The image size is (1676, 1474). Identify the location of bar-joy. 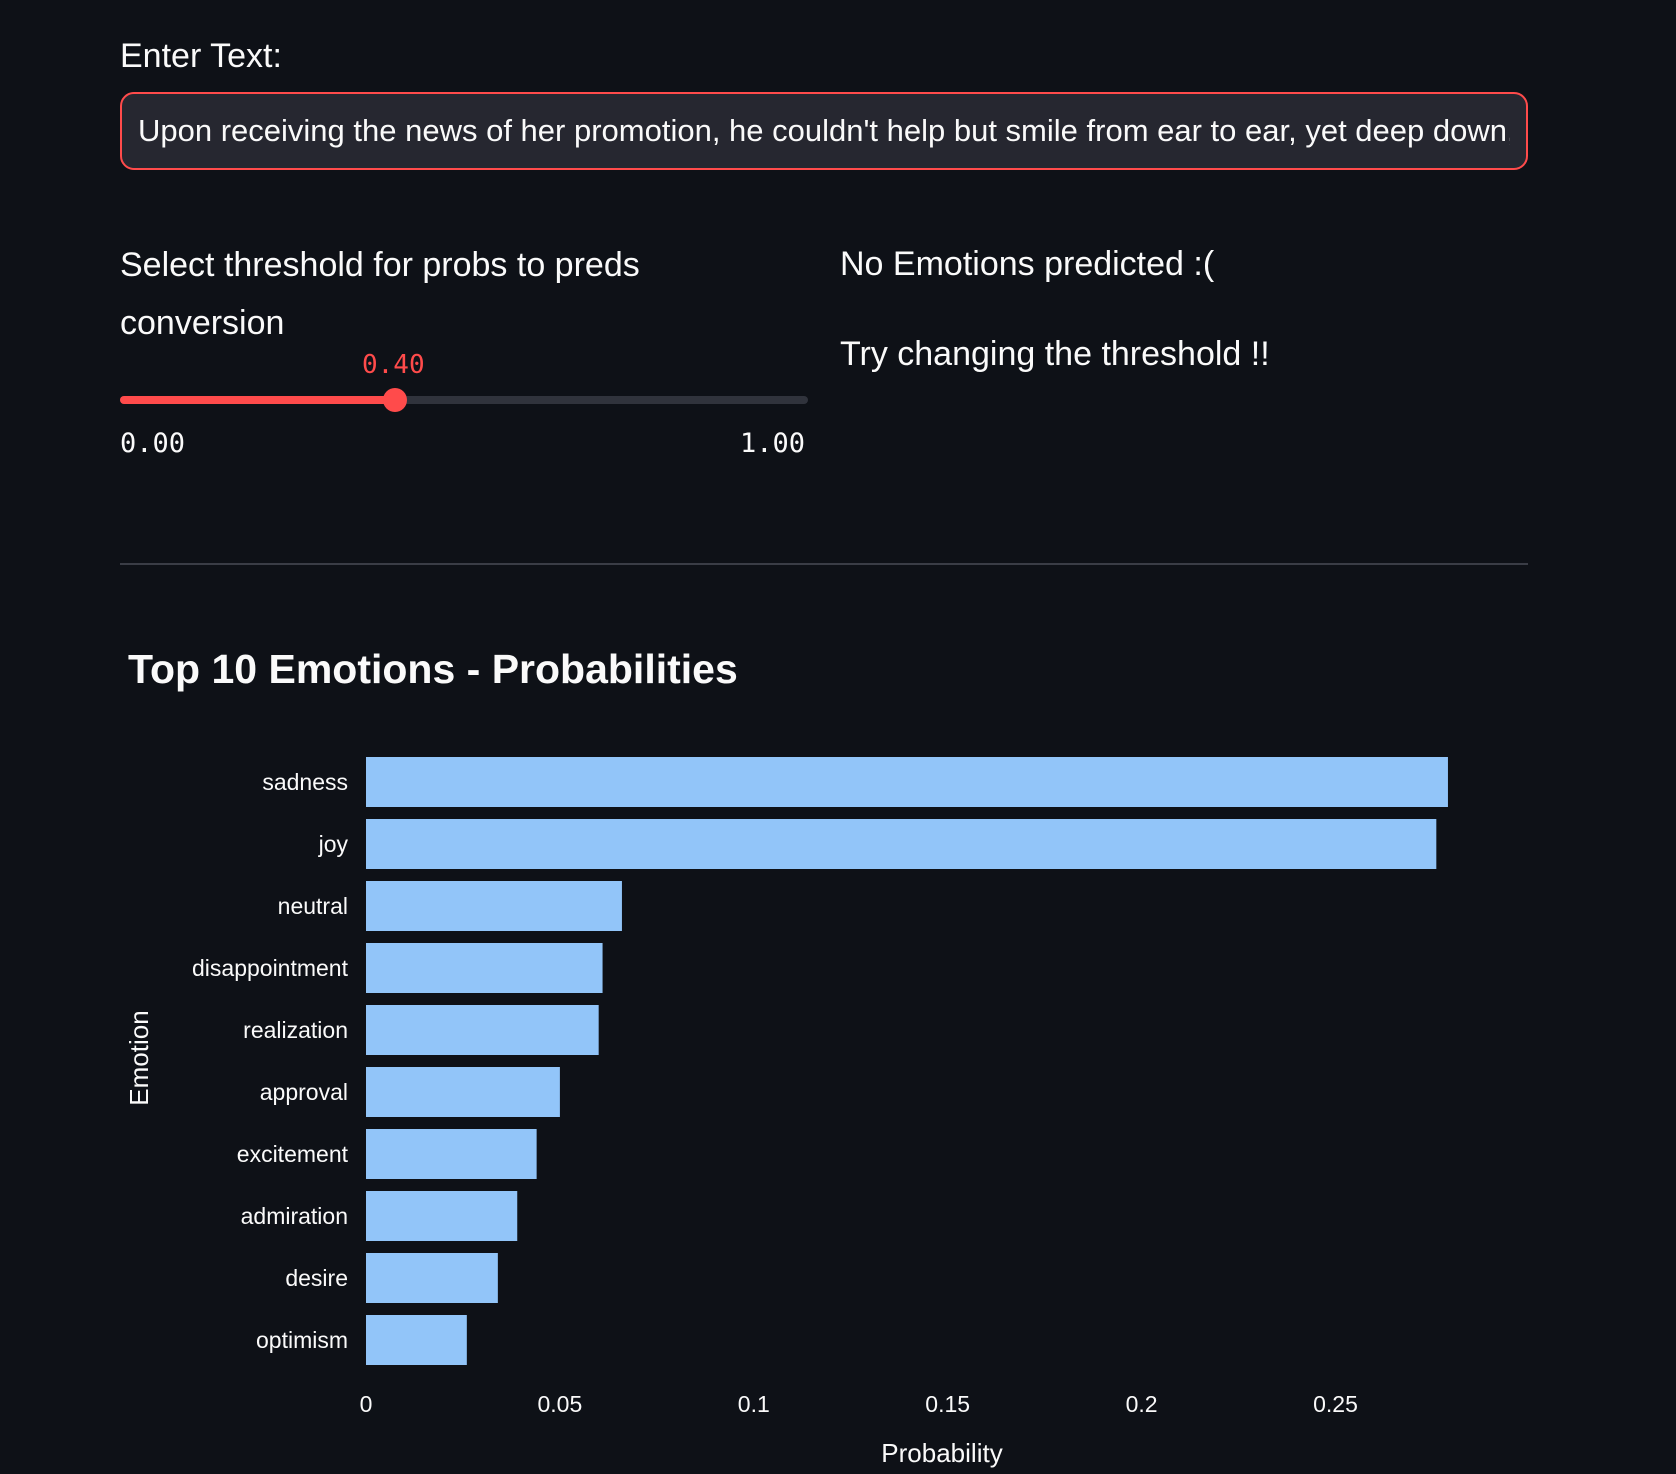
(901, 844).